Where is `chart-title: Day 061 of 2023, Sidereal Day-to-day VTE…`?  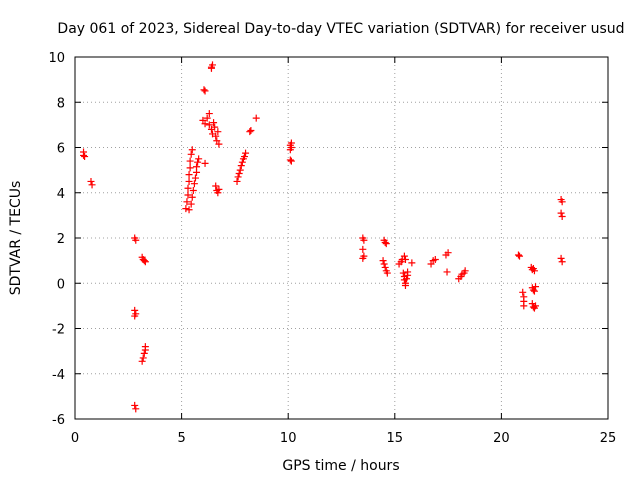
chart-title: Day 061 of 2023, Sidereal Day-to-day VTE… is located at coordinates (340, 29).